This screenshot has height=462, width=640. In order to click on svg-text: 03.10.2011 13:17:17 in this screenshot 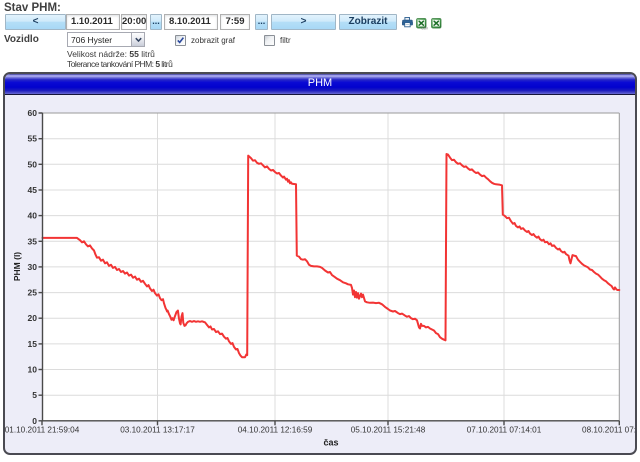, I will do `click(157, 430)`.